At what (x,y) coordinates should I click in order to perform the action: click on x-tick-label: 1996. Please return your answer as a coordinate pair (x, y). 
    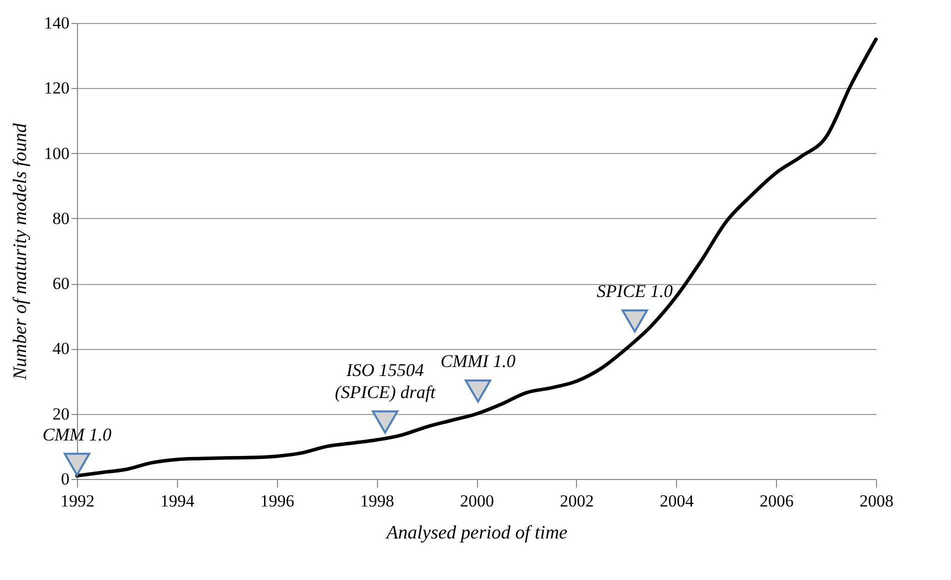
    Looking at the image, I should click on (277, 501).